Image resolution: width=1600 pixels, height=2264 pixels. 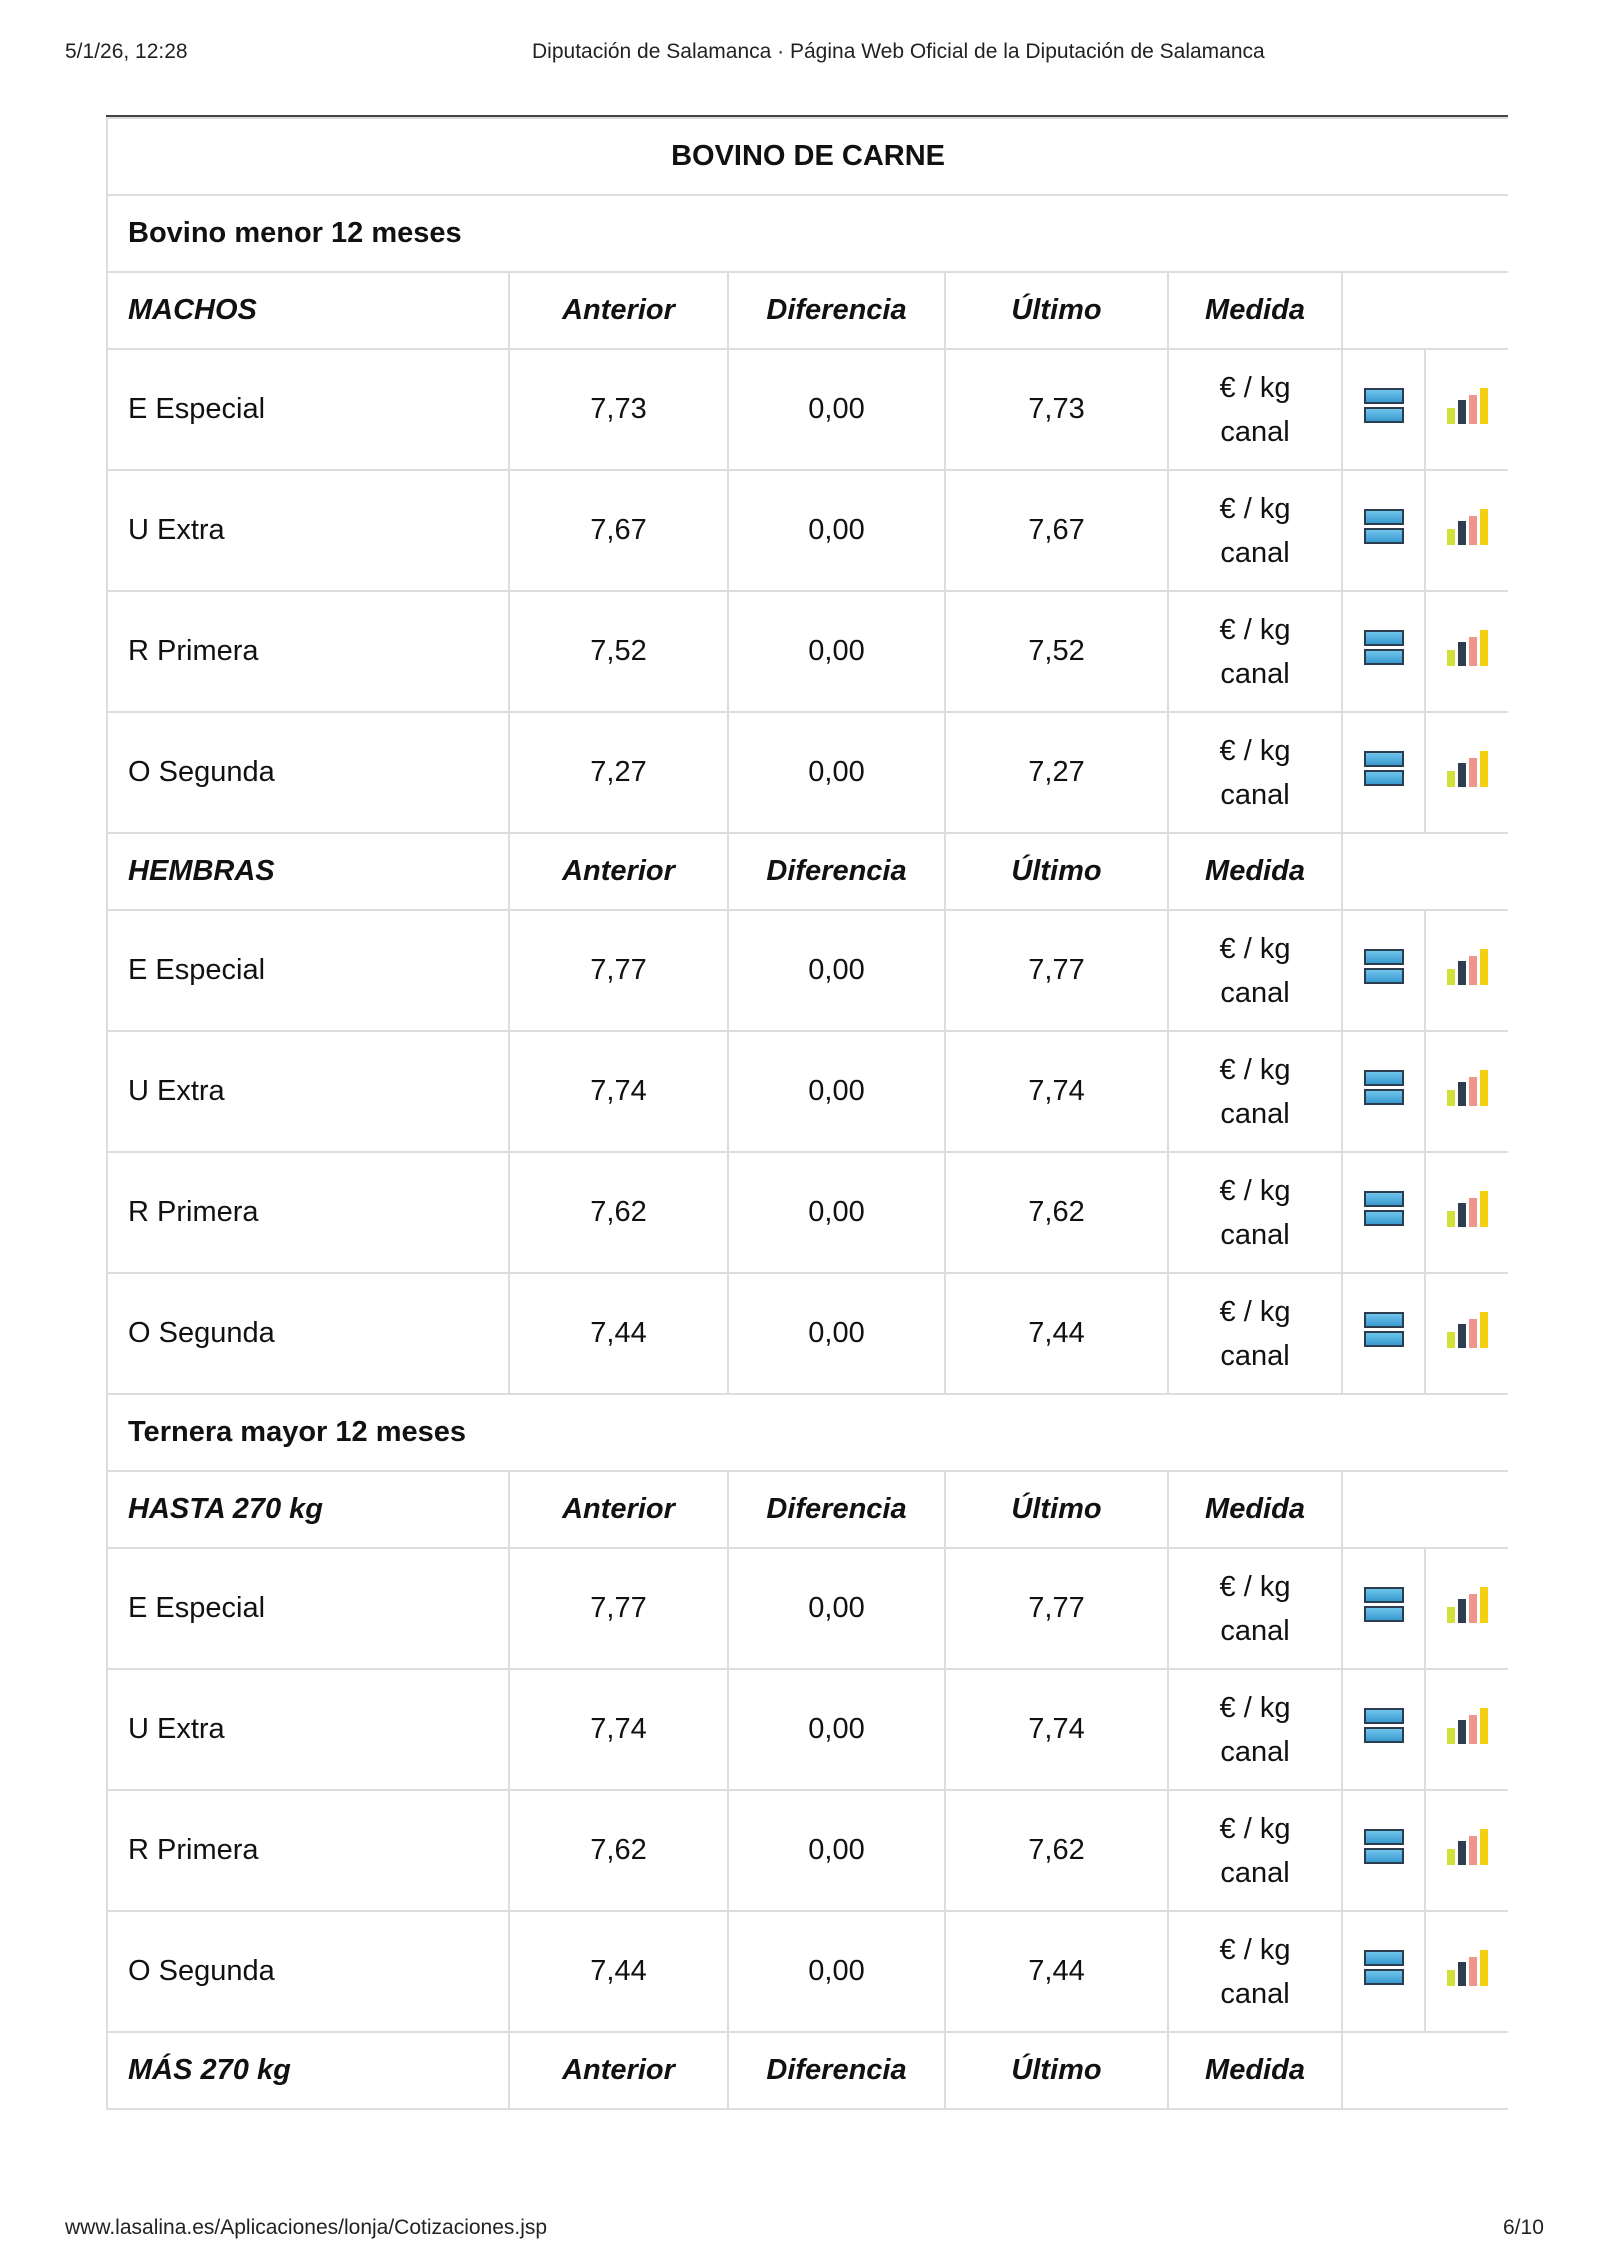 What do you see at coordinates (308, 871) in the screenshot?
I see `group-name: HEMBRAS` at bounding box center [308, 871].